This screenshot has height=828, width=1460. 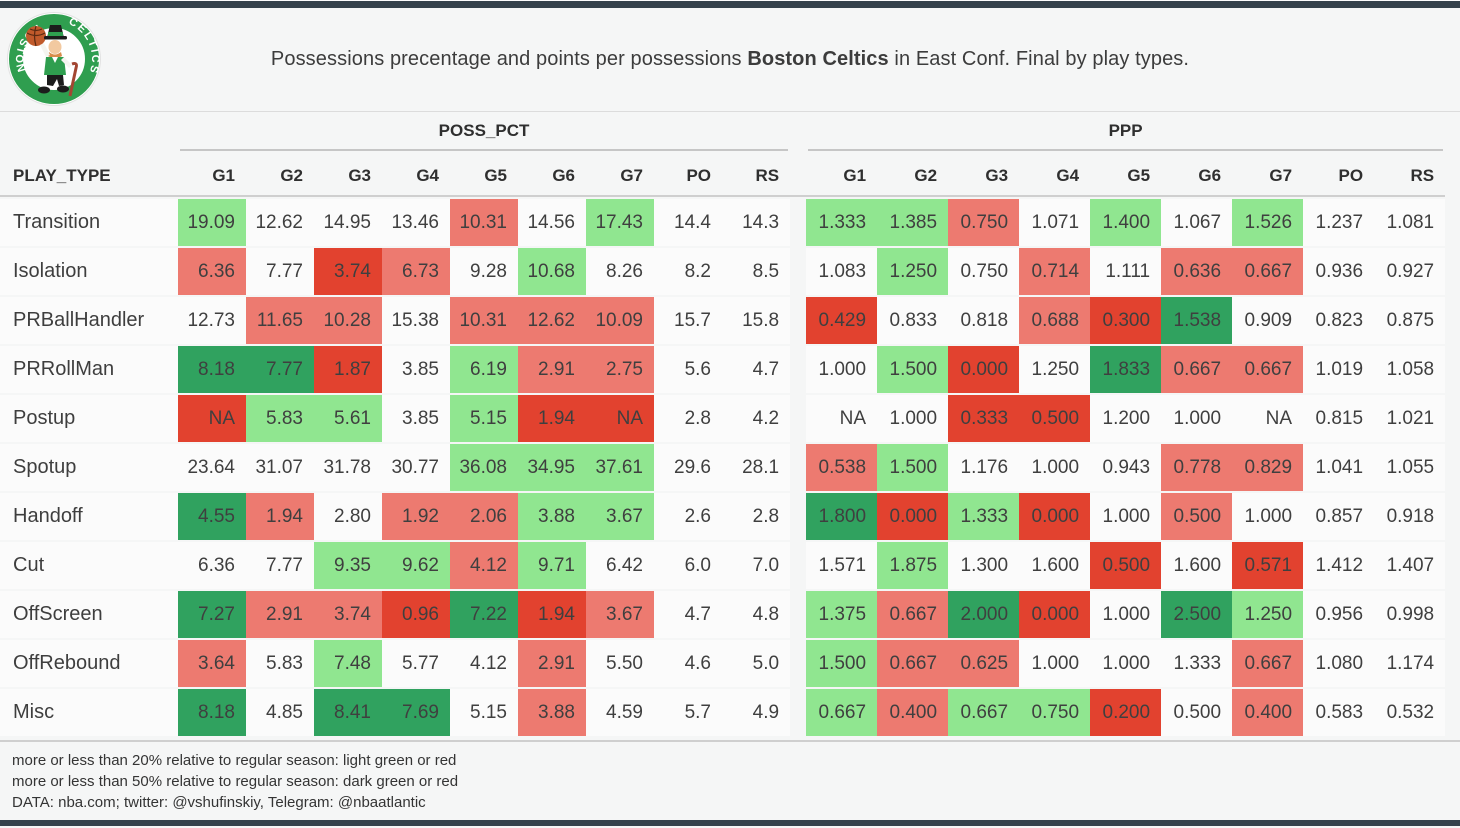 What do you see at coordinates (416, 175) in the screenshot?
I see `column-header-poss_pct-g4: G4` at bounding box center [416, 175].